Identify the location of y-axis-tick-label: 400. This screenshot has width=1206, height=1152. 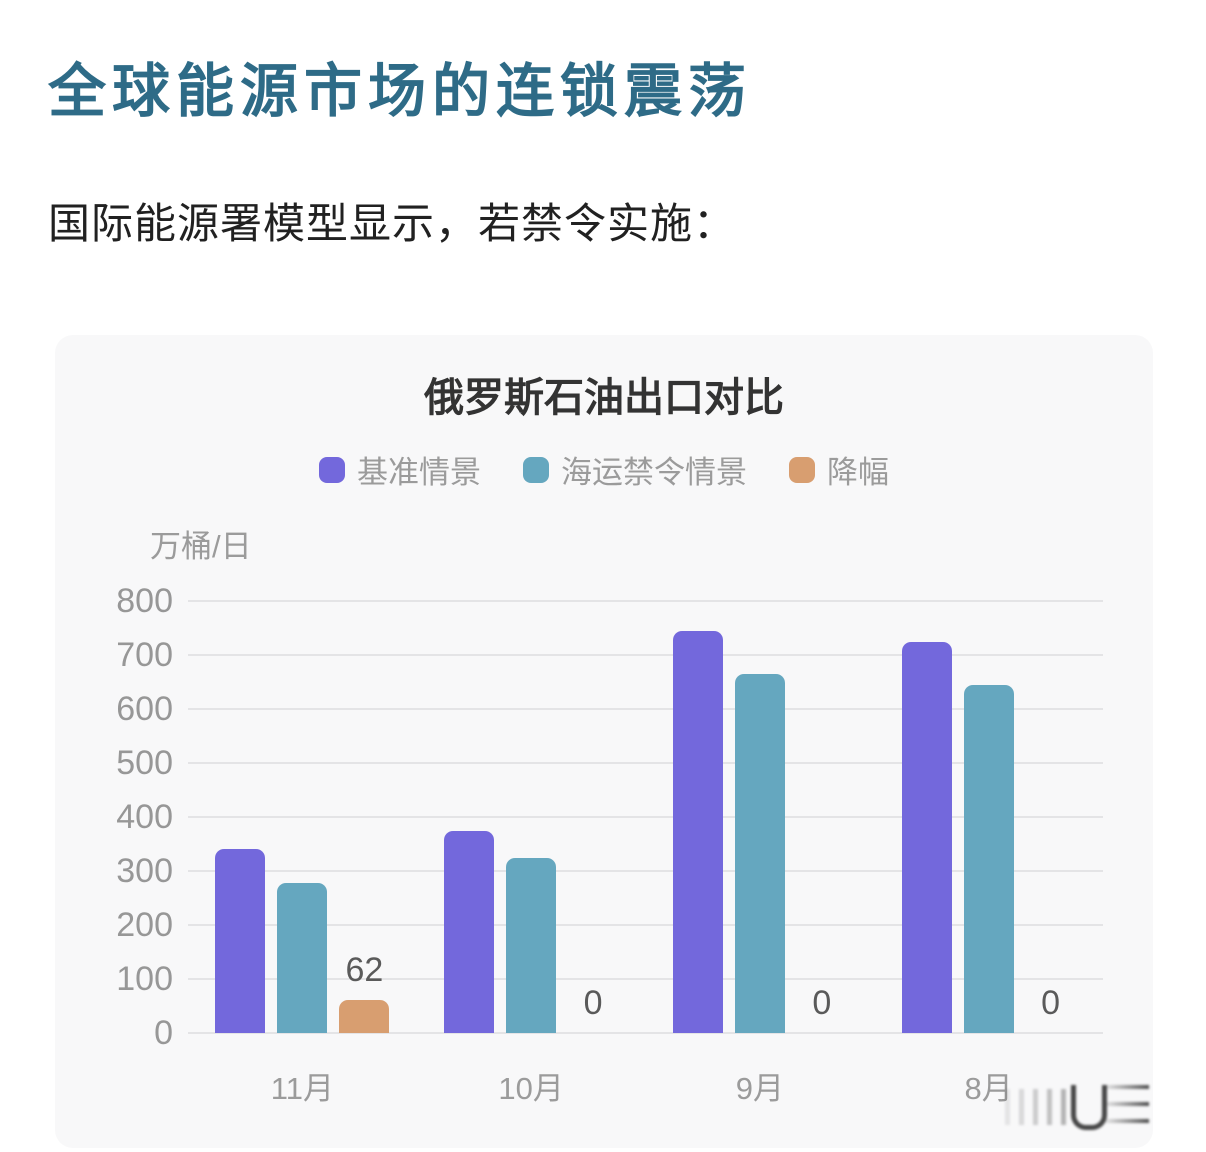
(144, 817).